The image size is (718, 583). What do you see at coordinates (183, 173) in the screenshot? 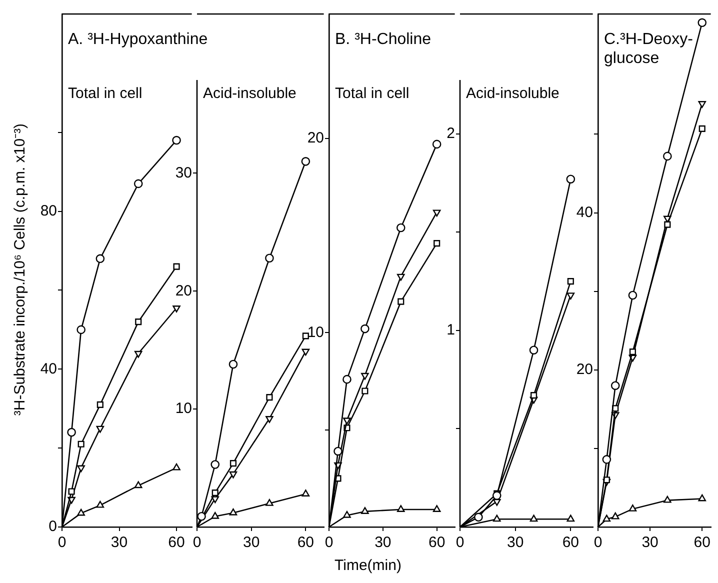
I see `y-tick-label: 30` at bounding box center [183, 173].